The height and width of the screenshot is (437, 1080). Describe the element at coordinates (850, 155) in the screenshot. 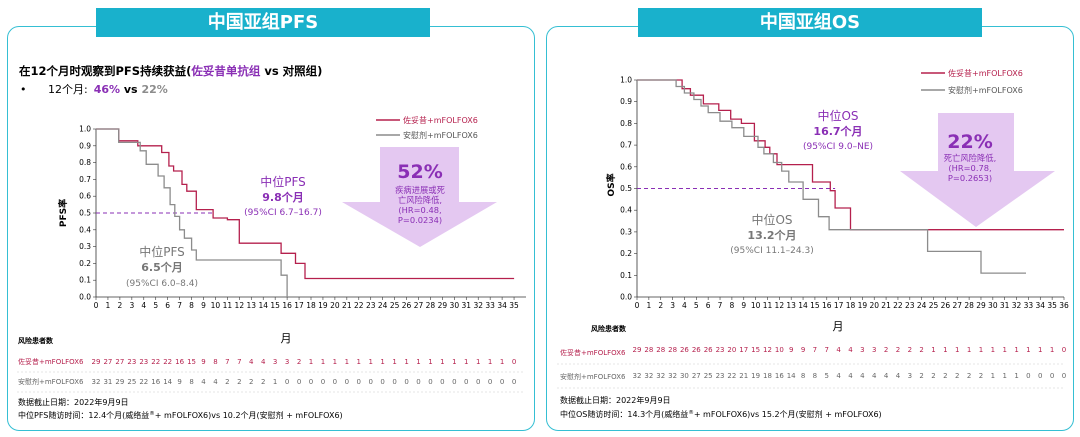

I see `os-series-treatment` at that location.